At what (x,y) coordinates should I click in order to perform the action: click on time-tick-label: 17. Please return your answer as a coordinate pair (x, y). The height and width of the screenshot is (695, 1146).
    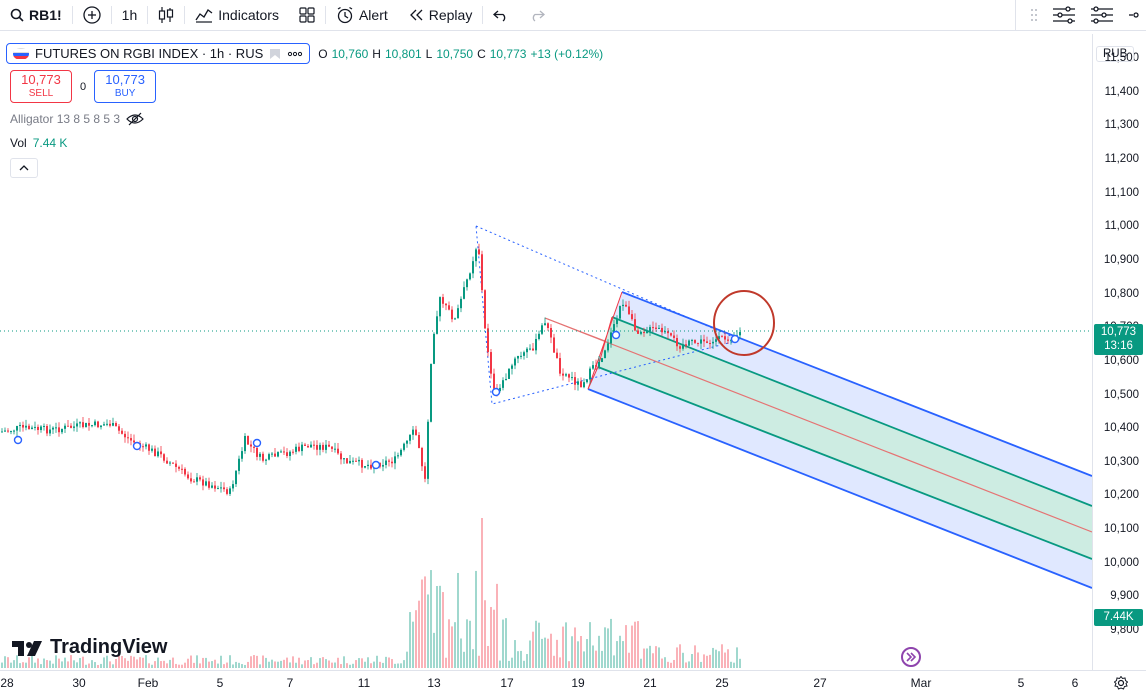
    Looking at the image, I should click on (507, 683).